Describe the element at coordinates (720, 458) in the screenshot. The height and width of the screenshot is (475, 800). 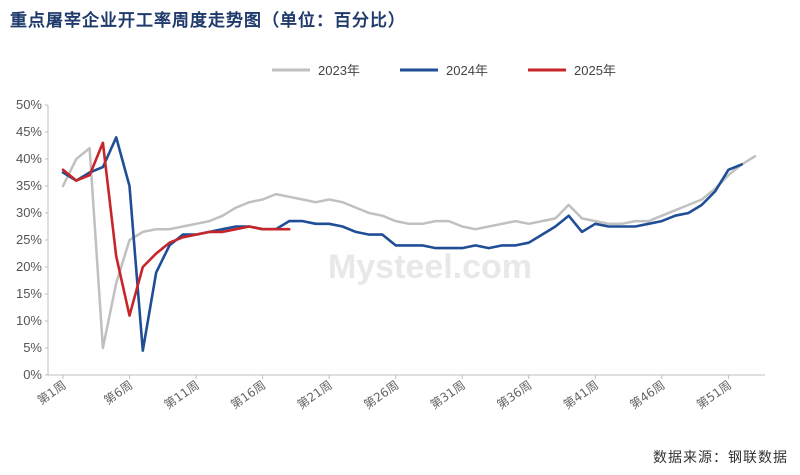
I see `data-source-note: 数据来源：钢联数据` at that location.